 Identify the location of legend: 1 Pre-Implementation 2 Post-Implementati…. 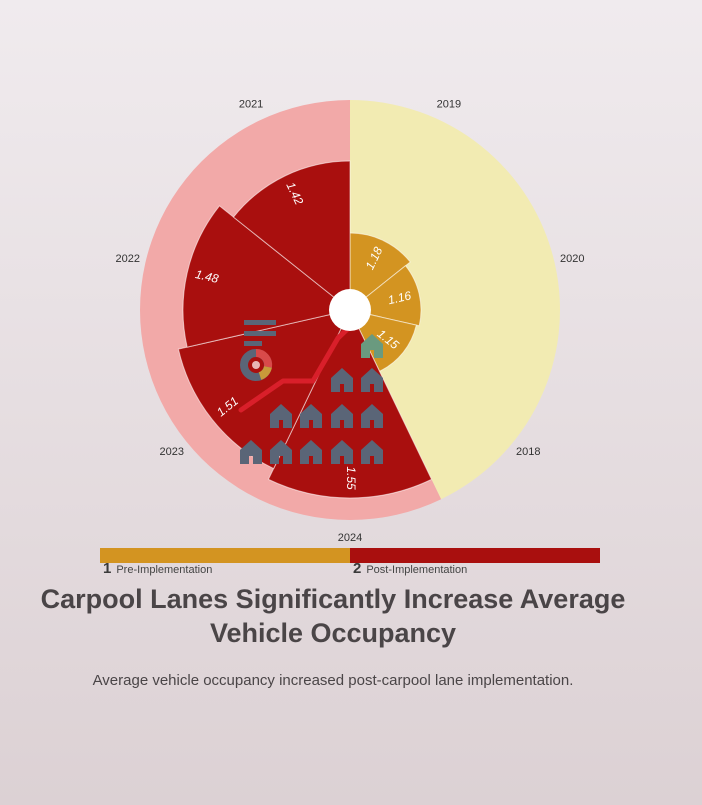
(350, 565).